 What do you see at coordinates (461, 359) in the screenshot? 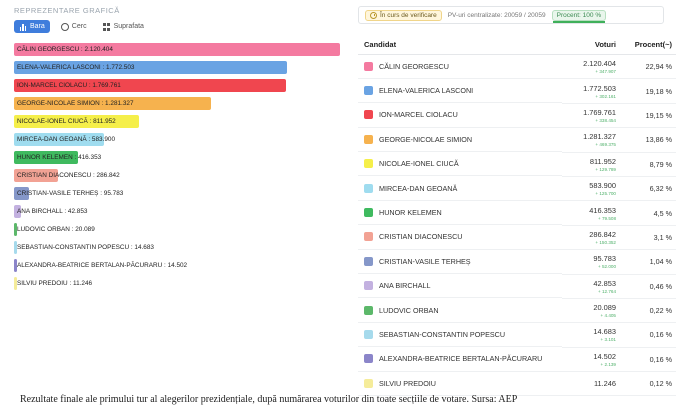
I see `candidate-name: ALEXANDRA-BEATRICE BERTALAN-PĂCURARU` at bounding box center [461, 359].